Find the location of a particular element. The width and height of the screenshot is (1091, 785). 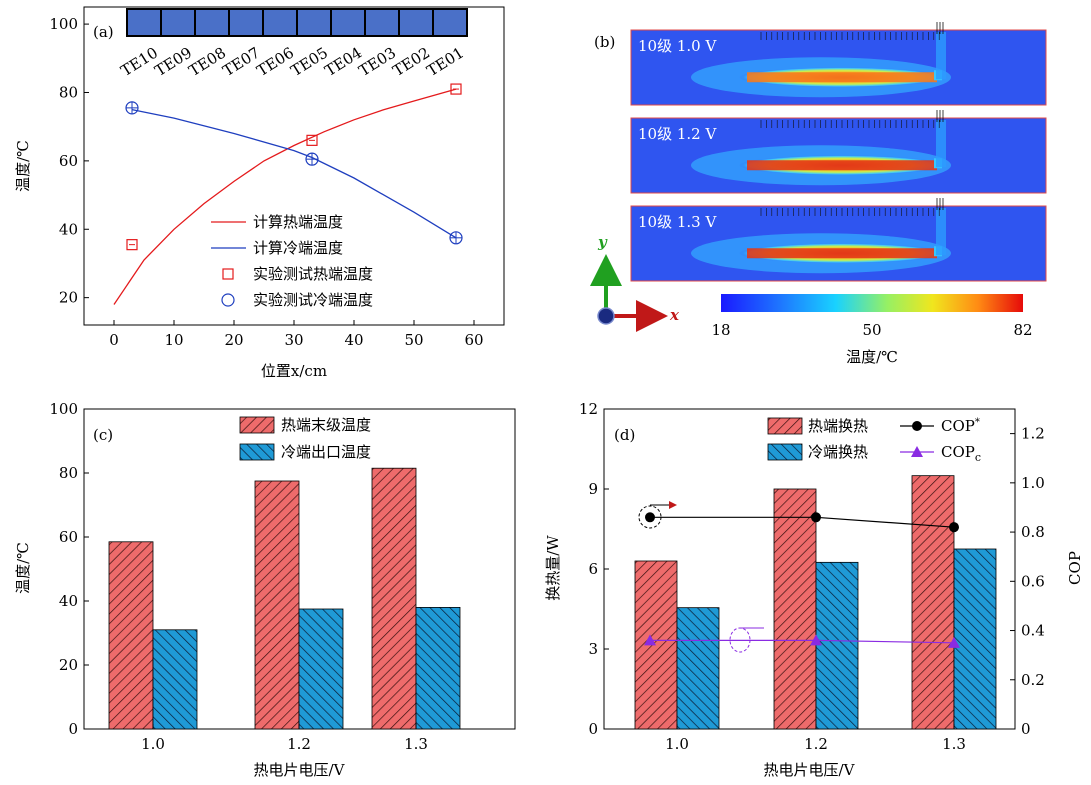

colorbar-mid-label: 50 is located at coordinates (871, 330).